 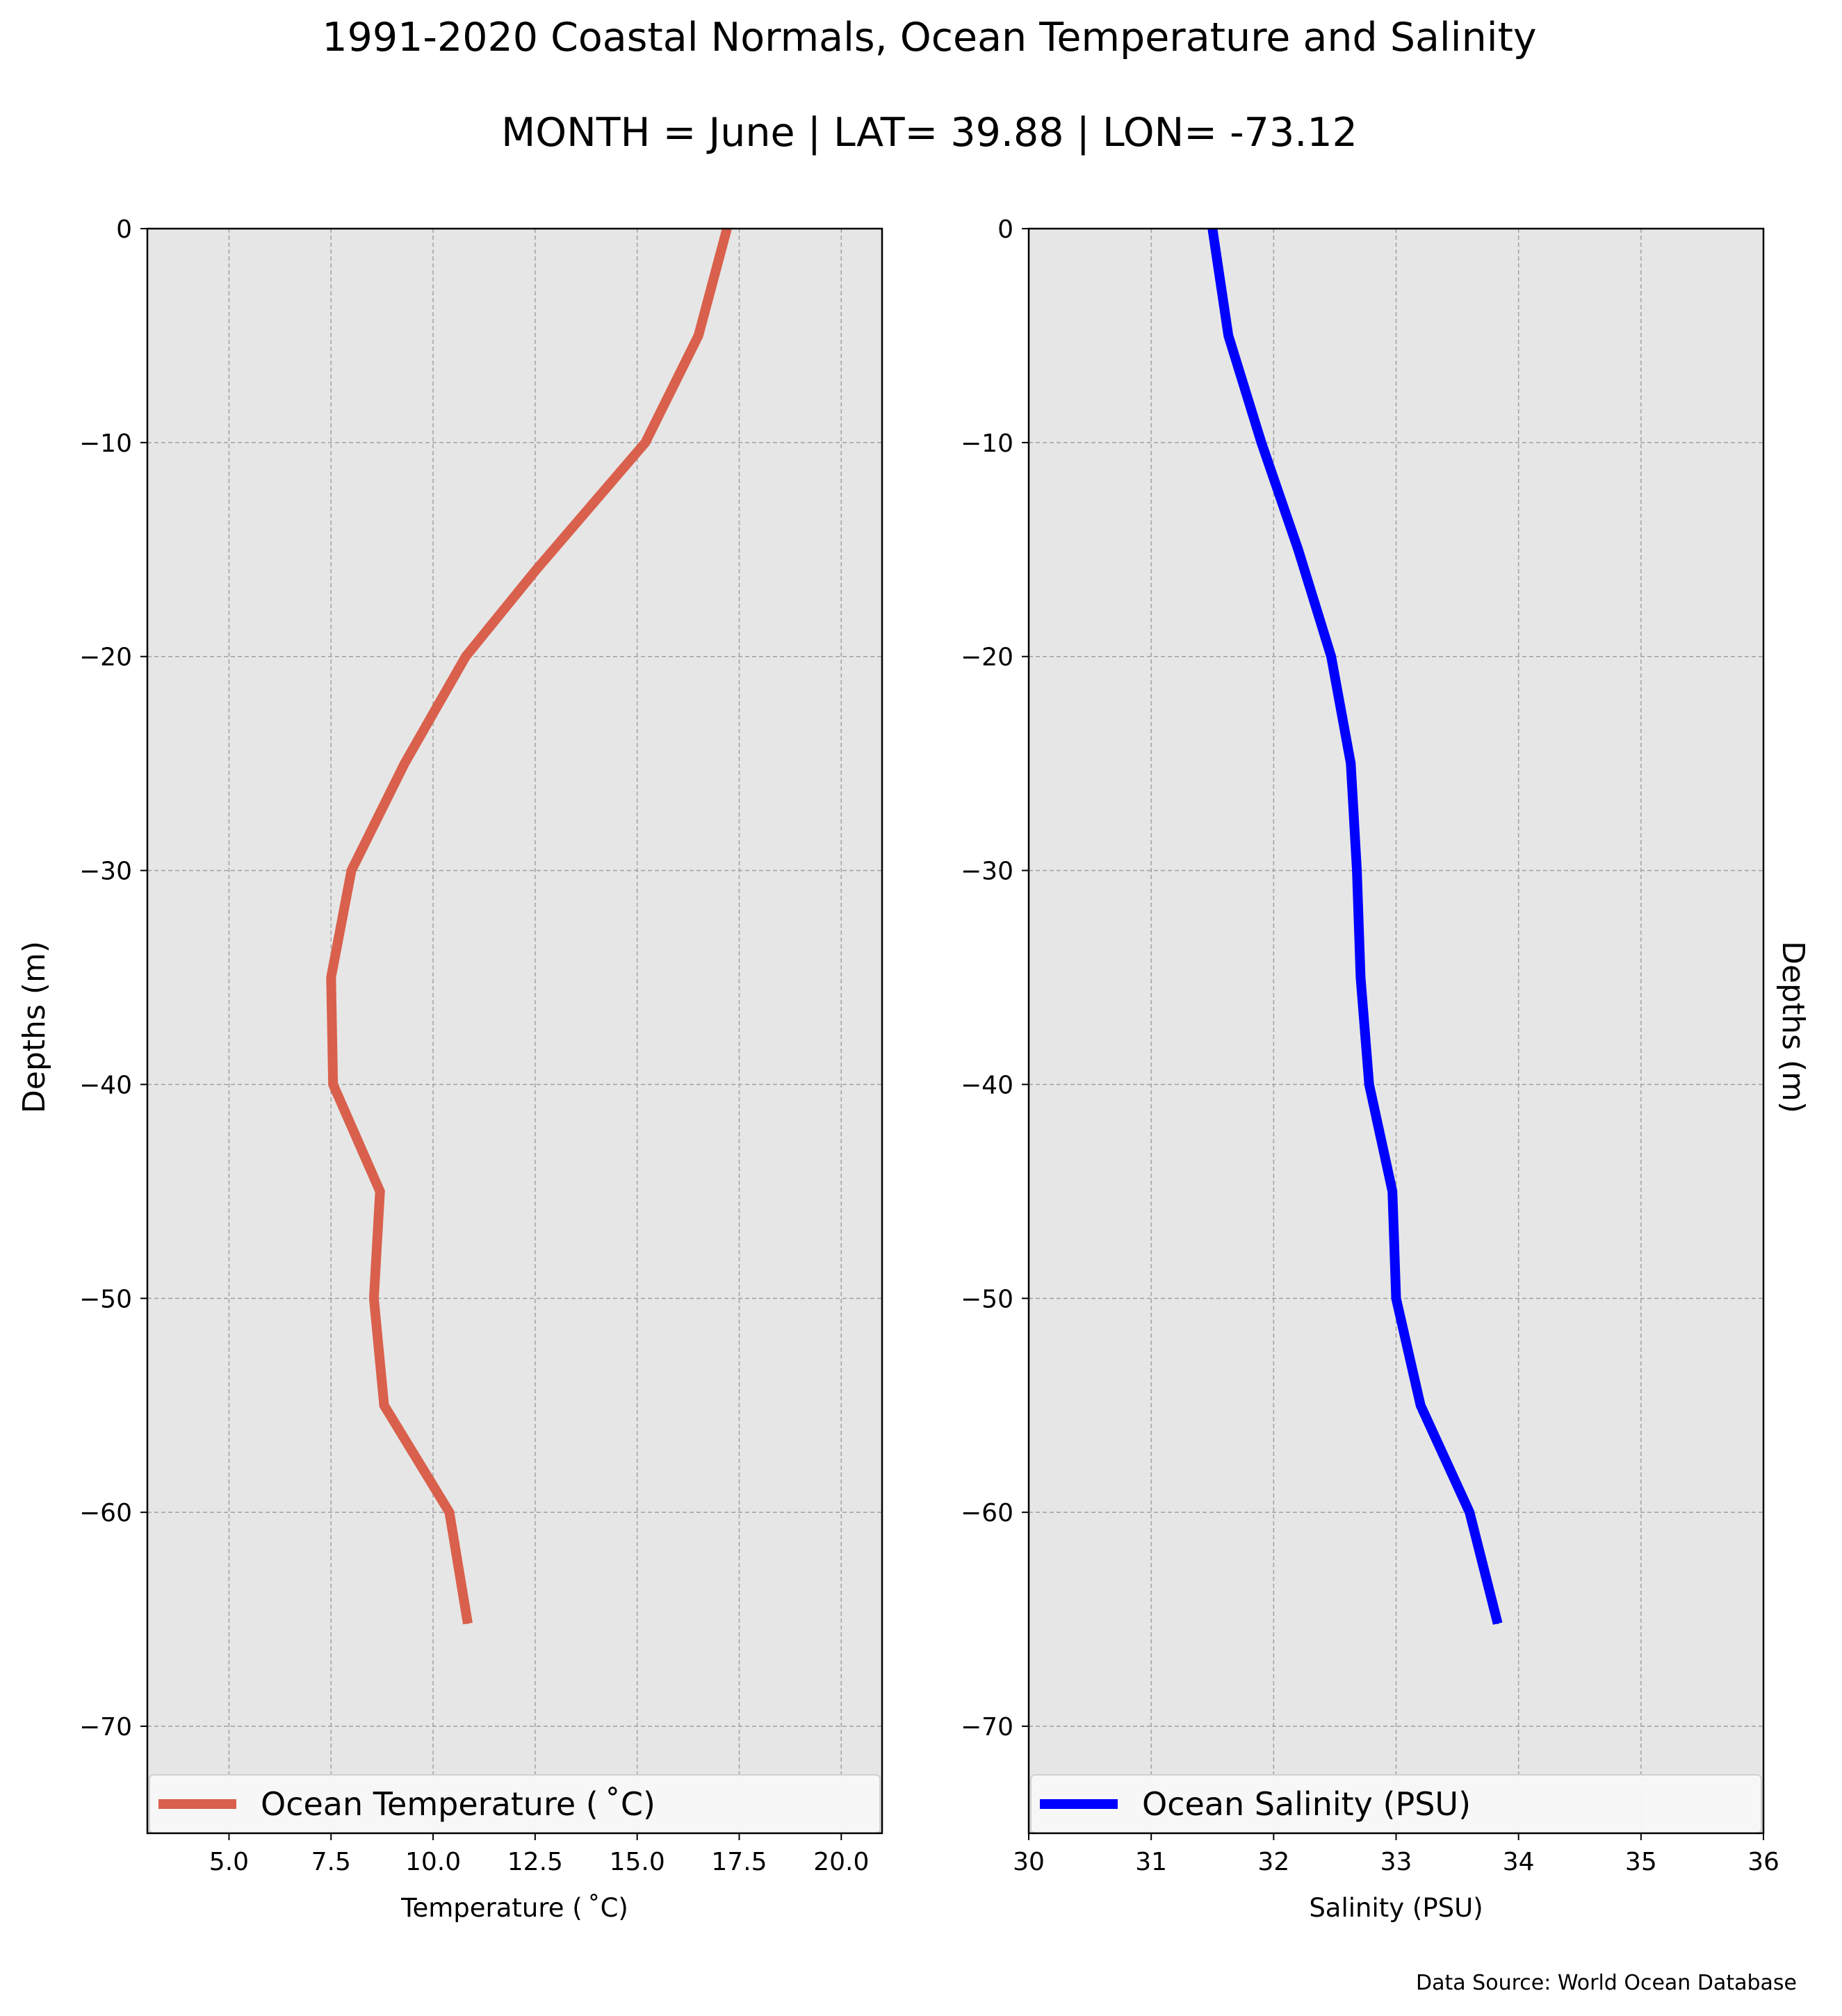 What do you see at coordinates (1396, 1862) in the screenshot?
I see `x-tick-label: 33` at bounding box center [1396, 1862].